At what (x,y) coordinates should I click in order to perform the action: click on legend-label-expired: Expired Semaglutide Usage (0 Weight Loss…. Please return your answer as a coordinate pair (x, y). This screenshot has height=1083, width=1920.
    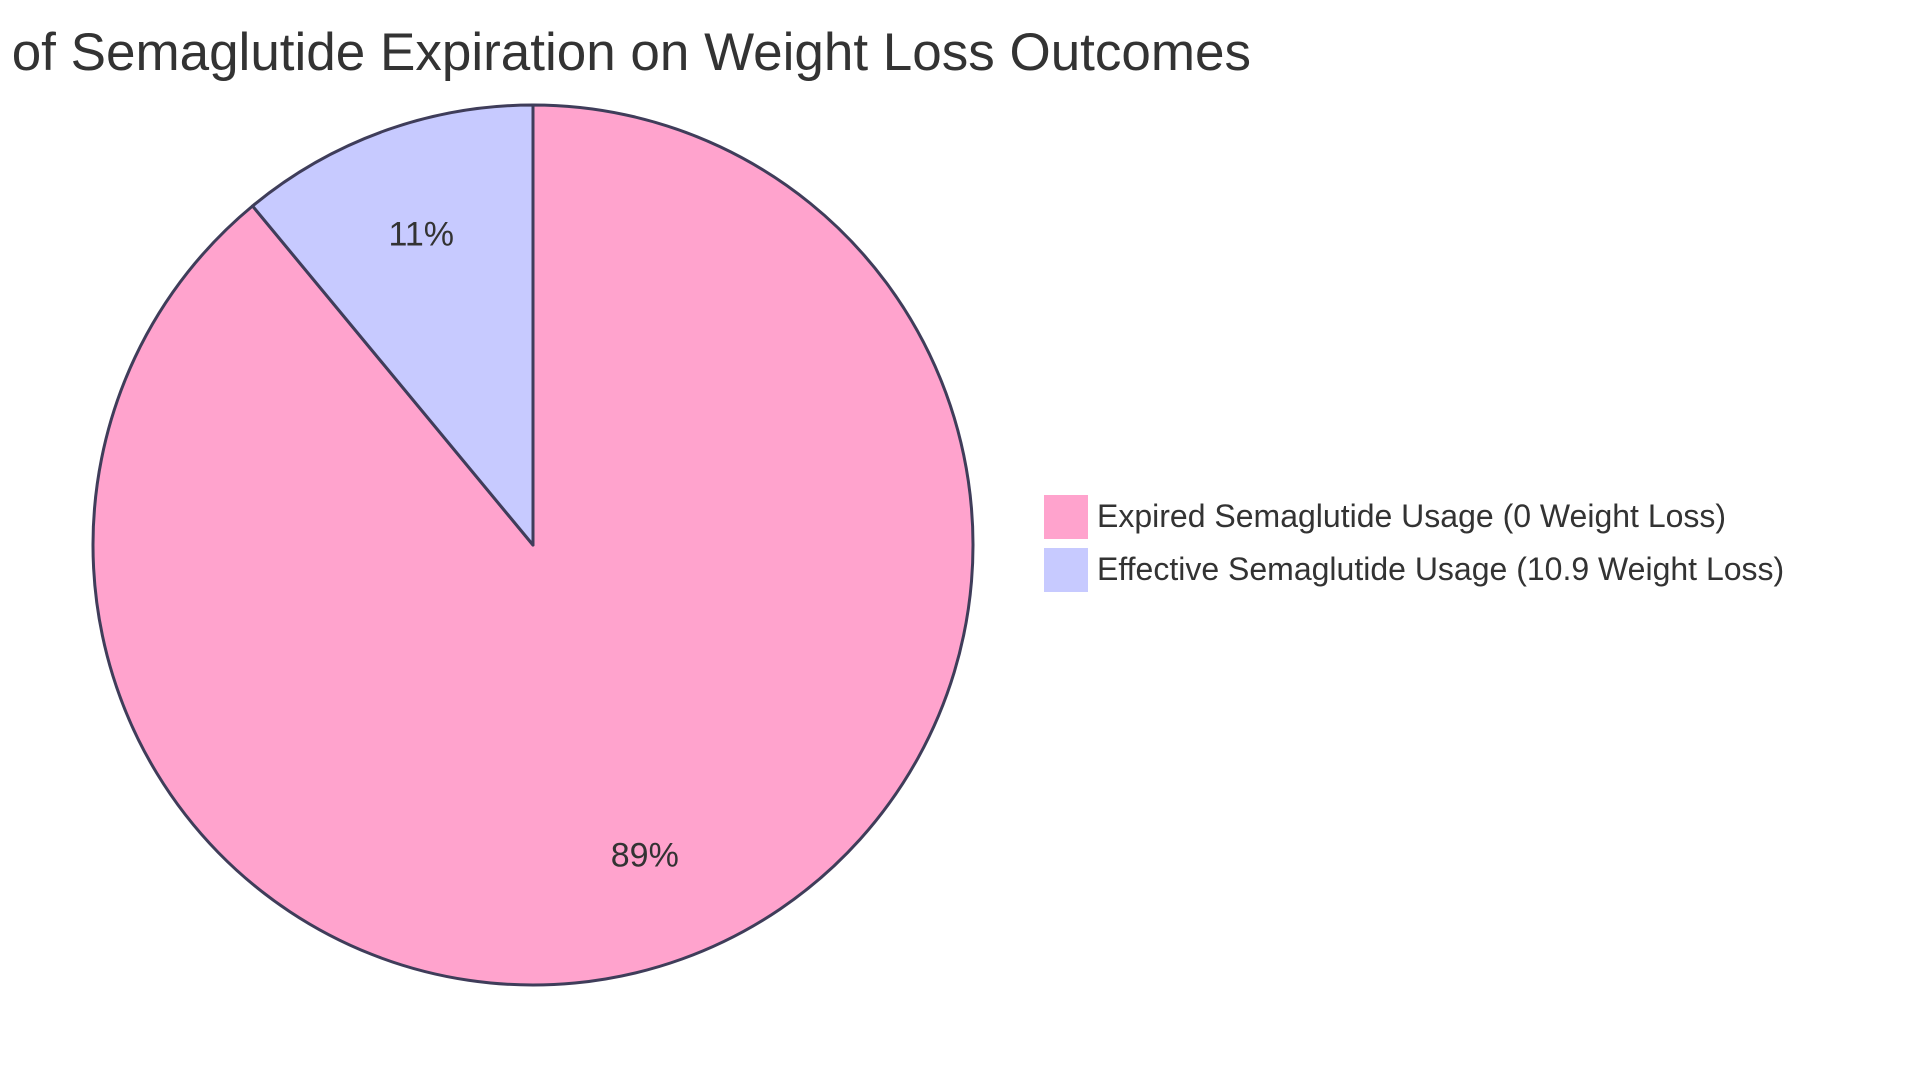
    Looking at the image, I should click on (1412, 516).